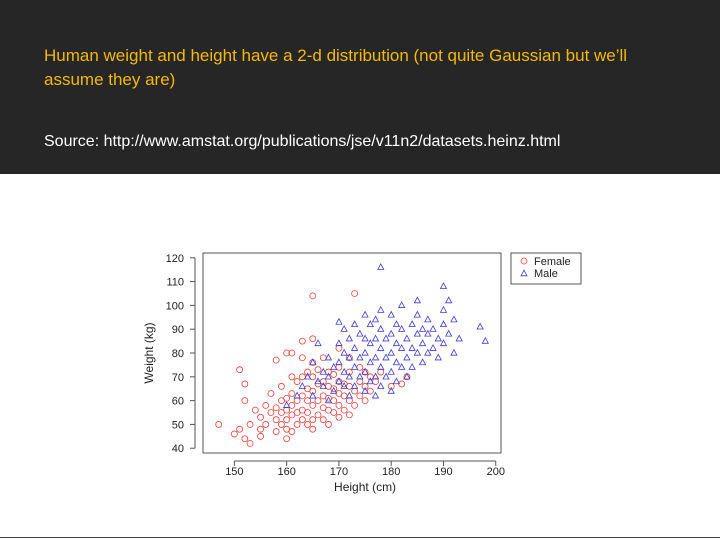  What do you see at coordinates (175, 283) in the screenshot?
I see `y-tick-label: 110` at bounding box center [175, 283].